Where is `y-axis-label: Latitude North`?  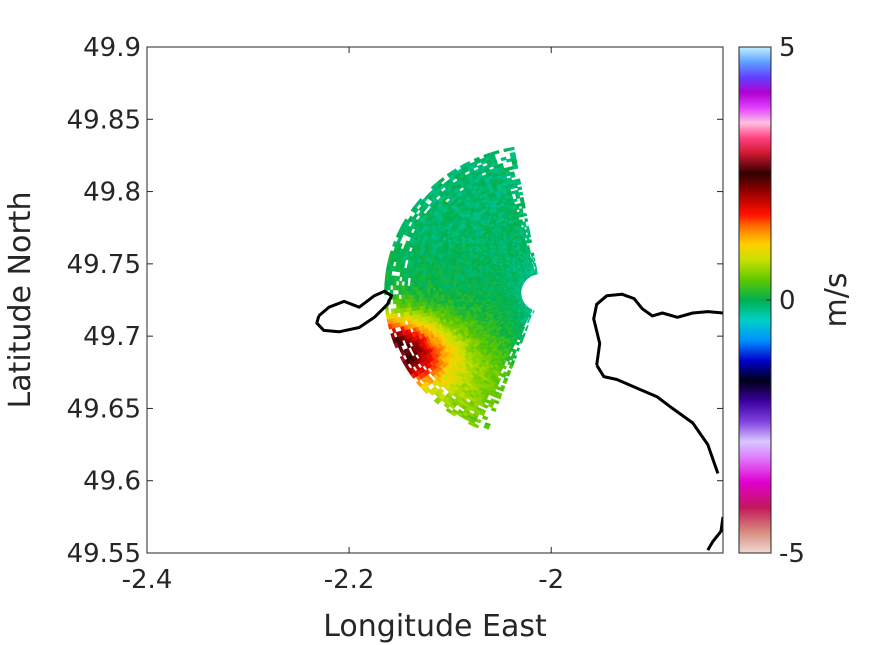 y-axis-label: Latitude North is located at coordinates (20, 300).